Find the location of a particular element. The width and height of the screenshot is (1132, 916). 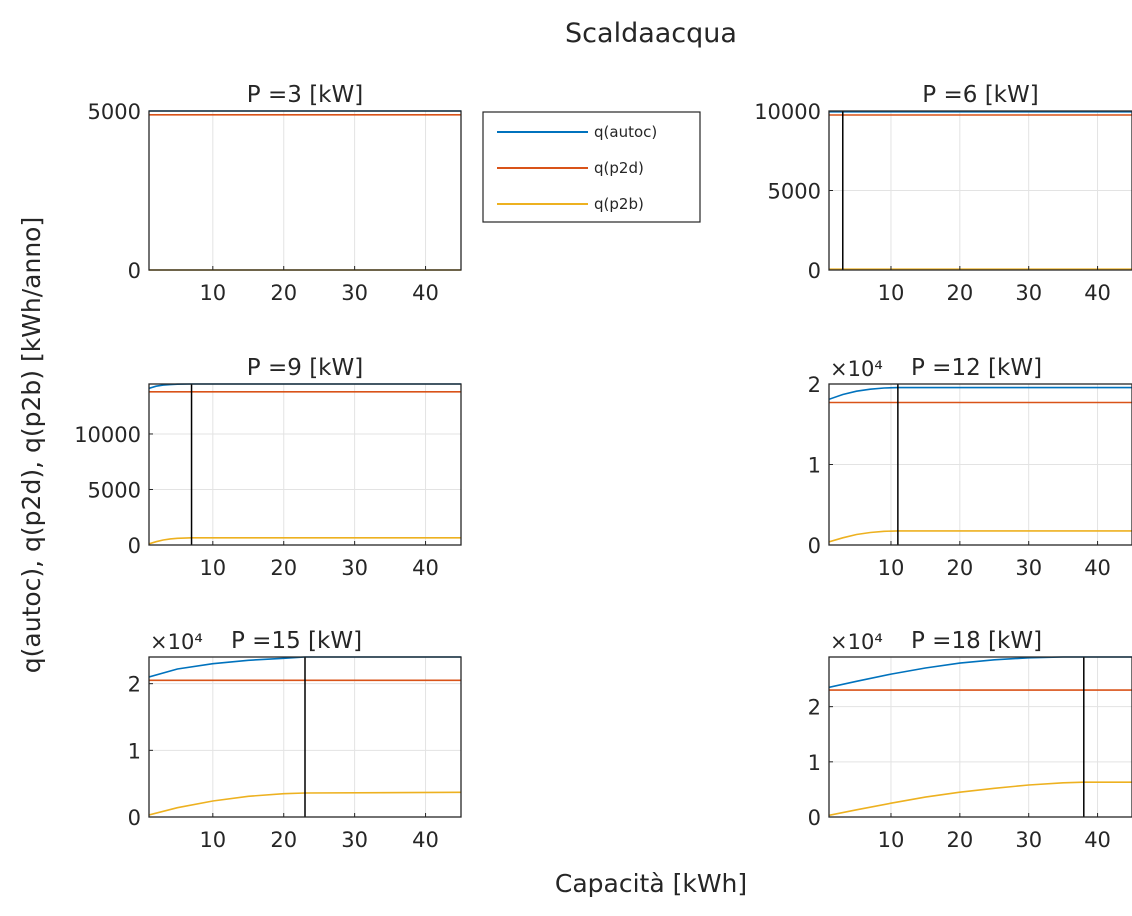

subplot-1: 10 20 30 40 0 5000 P =3 [kW] is located at coordinates (275, 193).